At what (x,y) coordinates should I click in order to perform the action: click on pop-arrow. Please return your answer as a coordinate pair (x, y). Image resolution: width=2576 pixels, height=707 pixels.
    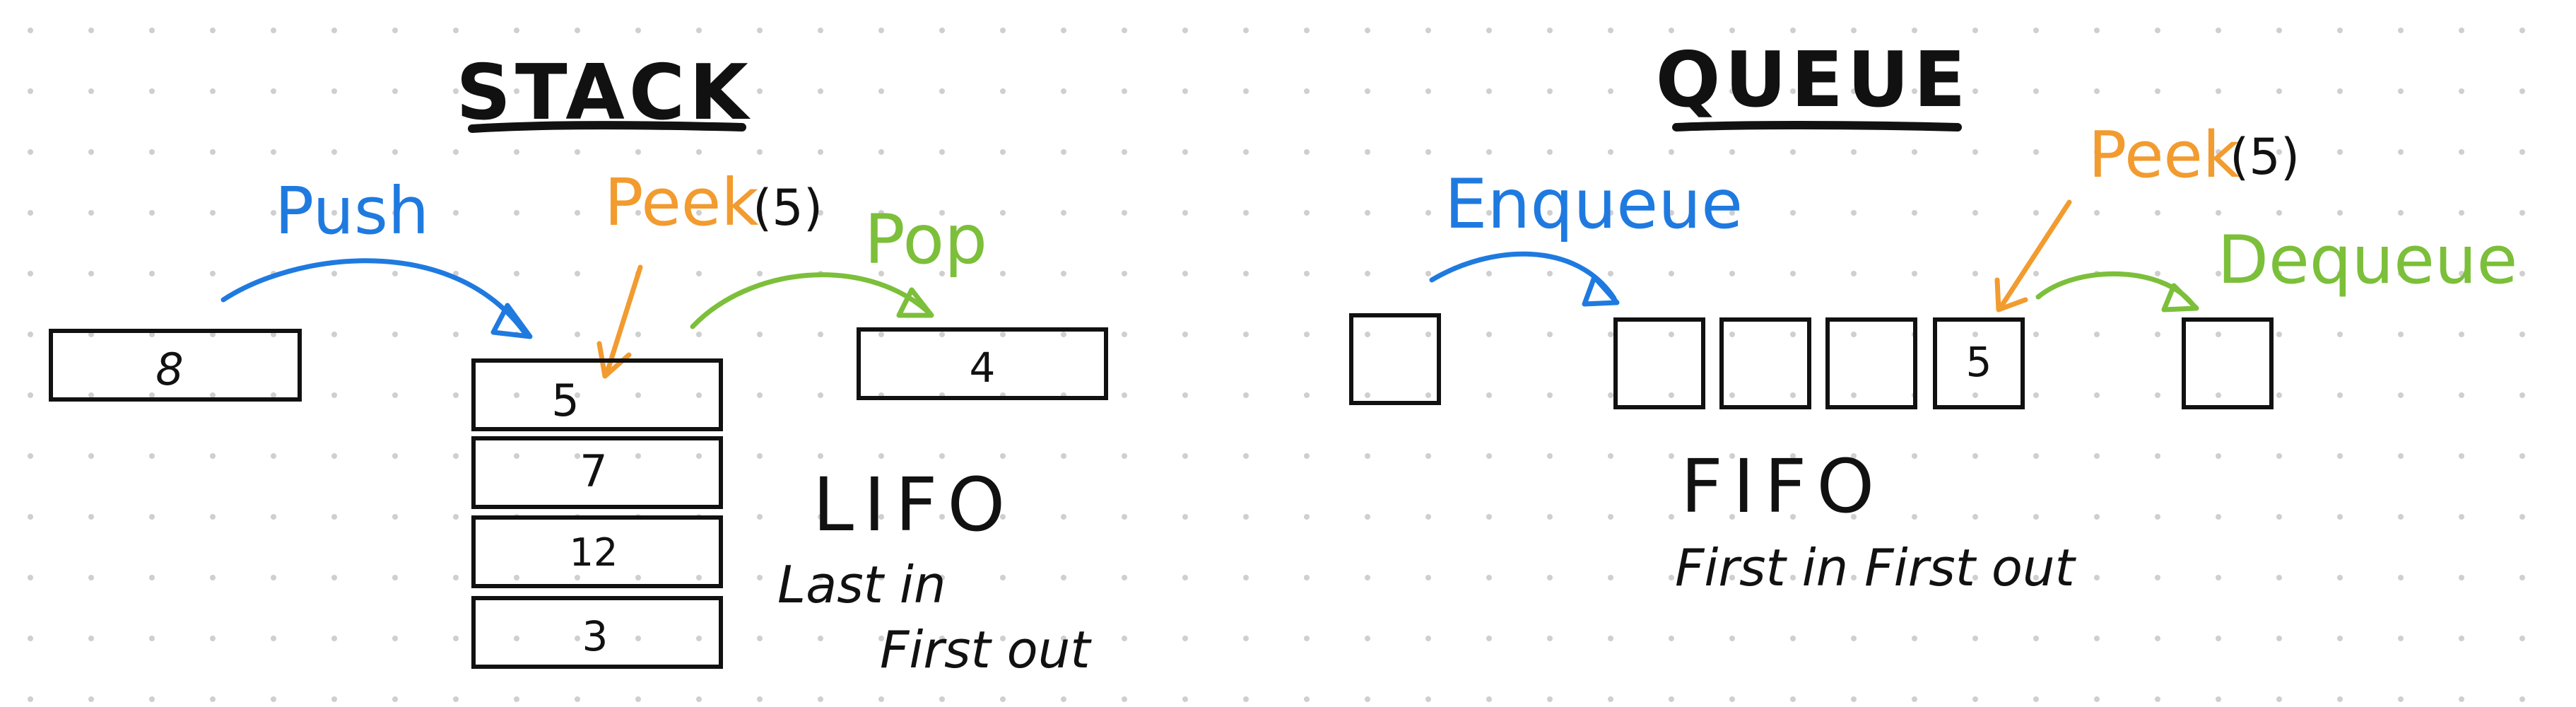
    Looking at the image, I should click on (812, 300).